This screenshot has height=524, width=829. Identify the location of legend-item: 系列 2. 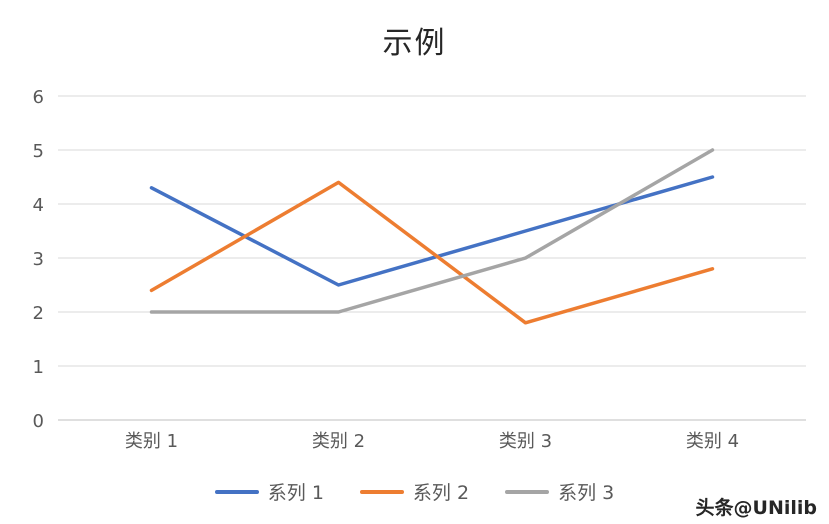
(414, 491).